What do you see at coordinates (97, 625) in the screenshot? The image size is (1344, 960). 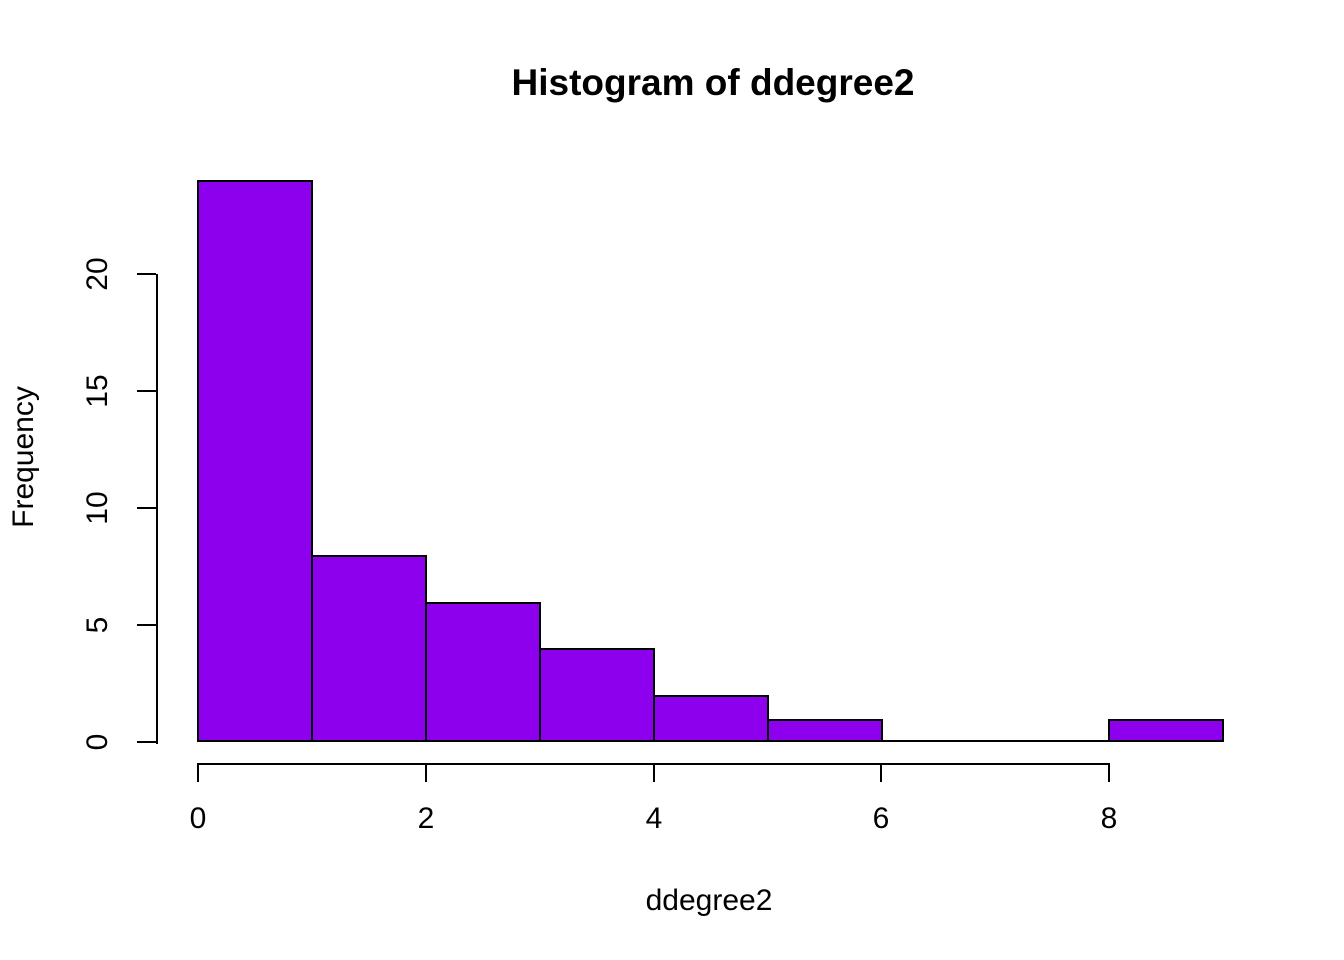 I see `y-tick-label: 5` at bounding box center [97, 625].